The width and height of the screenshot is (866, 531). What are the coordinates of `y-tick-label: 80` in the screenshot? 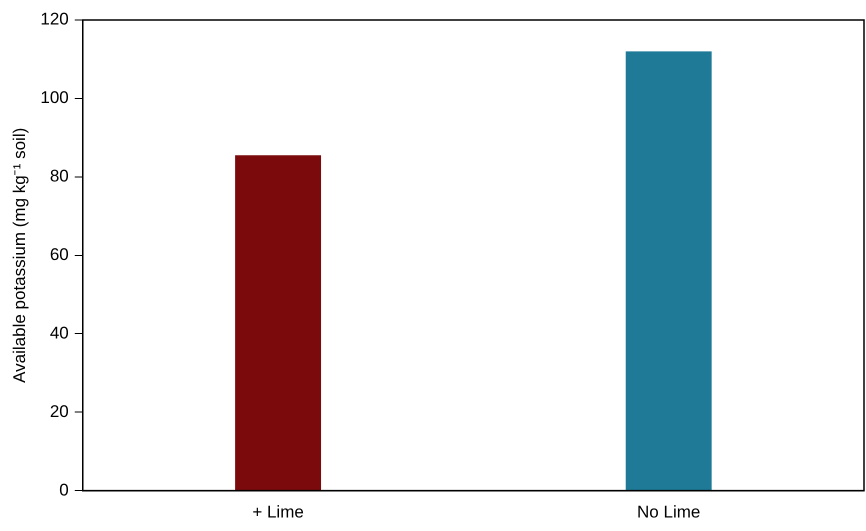 It's located at (59, 176).